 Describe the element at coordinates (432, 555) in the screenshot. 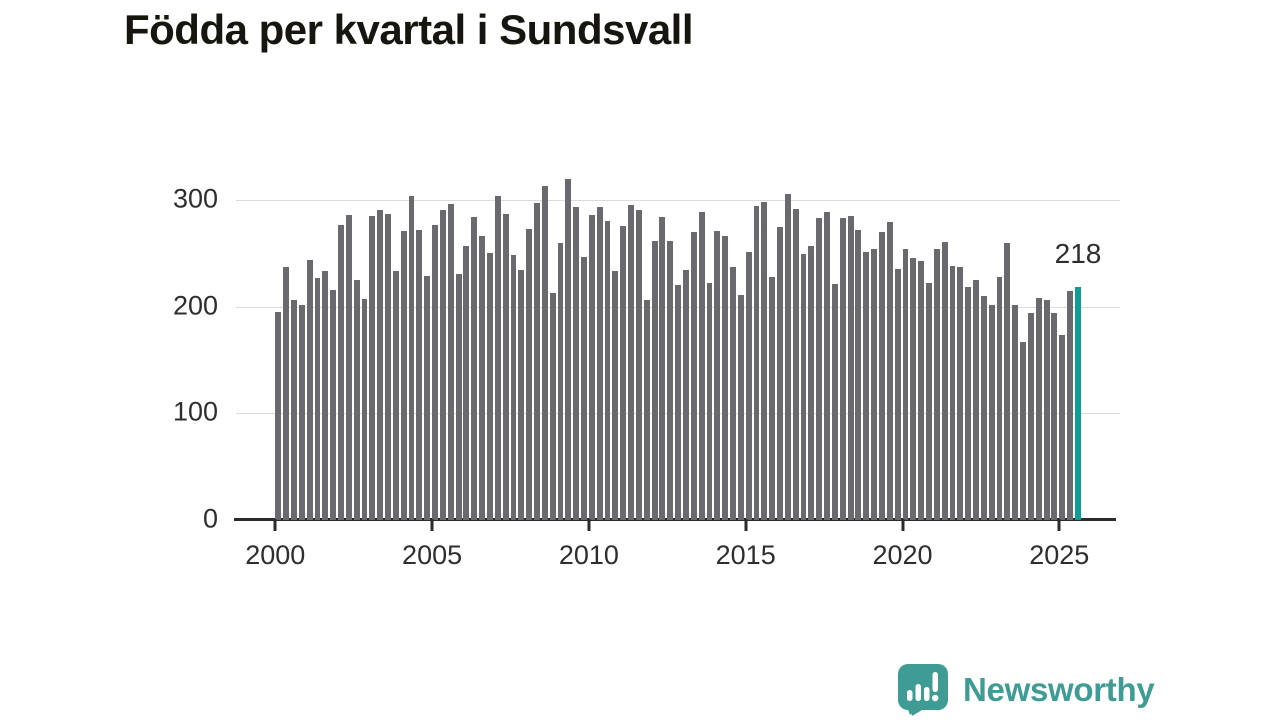

I see `x-axis-tick-label: 2005` at that location.